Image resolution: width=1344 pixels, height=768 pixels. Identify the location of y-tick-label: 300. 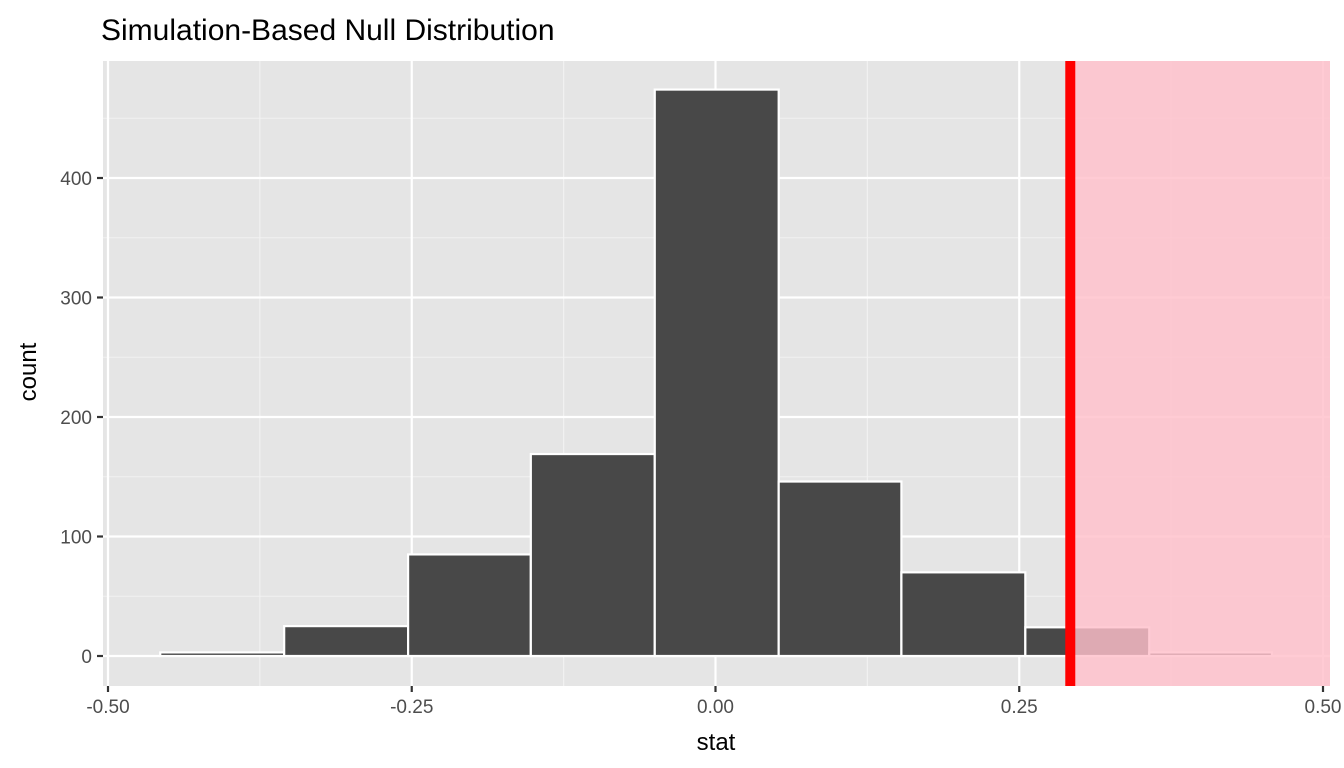
(76, 299).